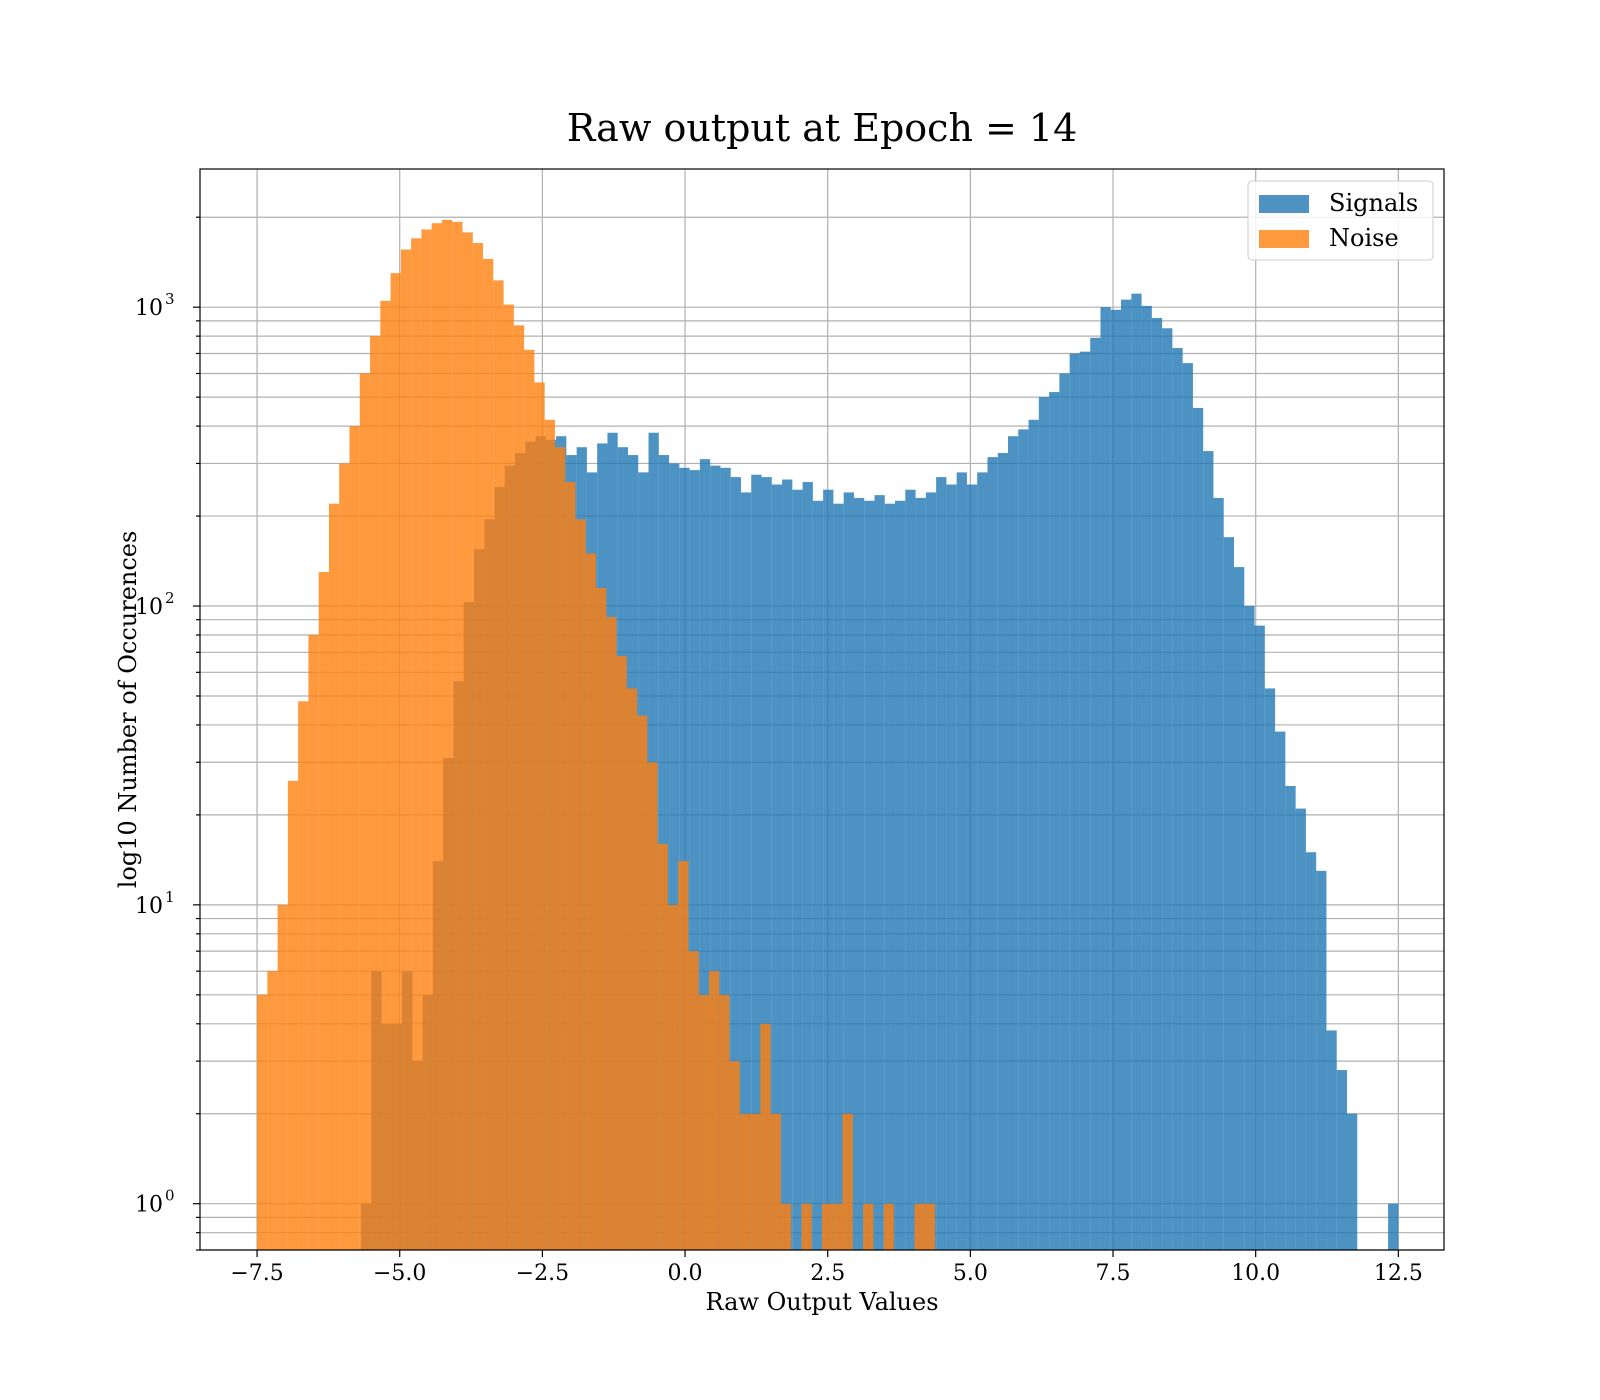 The image size is (1600, 1400). I want to click on legend-swatch-noise, so click(1284, 239).